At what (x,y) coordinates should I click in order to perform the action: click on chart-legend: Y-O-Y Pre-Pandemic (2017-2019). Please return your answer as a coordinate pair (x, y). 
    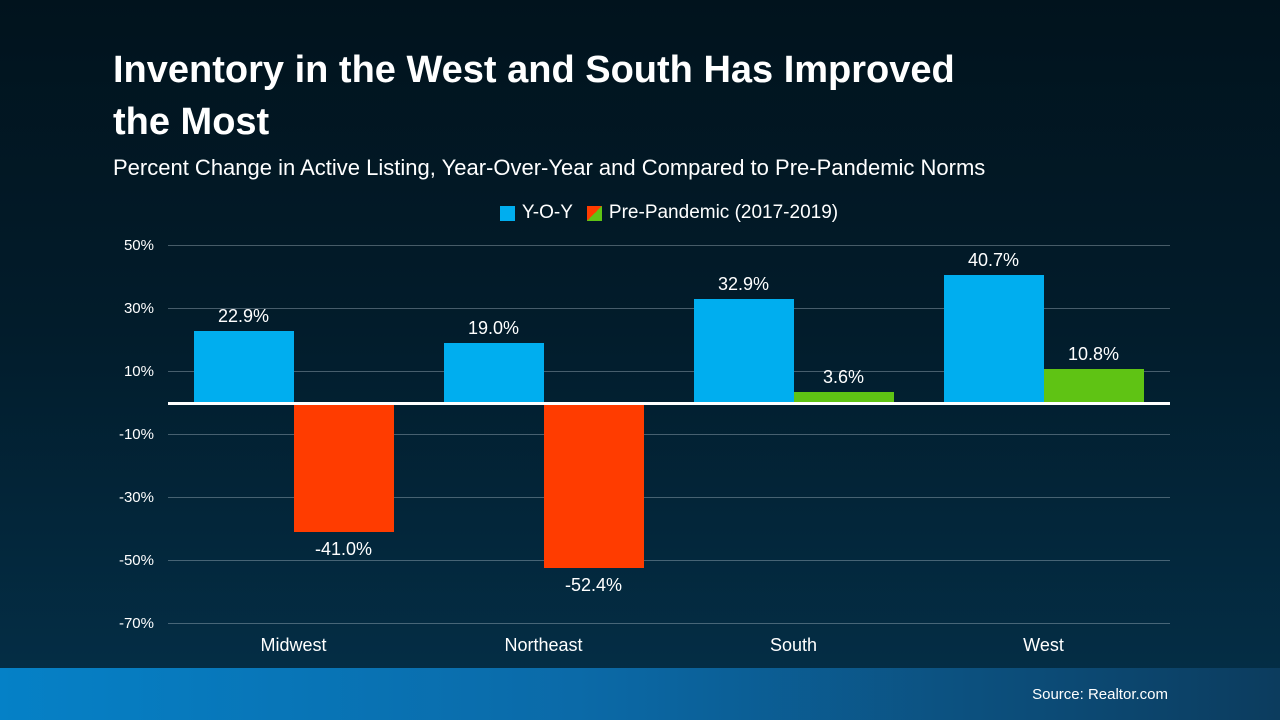
    Looking at the image, I should click on (669, 213).